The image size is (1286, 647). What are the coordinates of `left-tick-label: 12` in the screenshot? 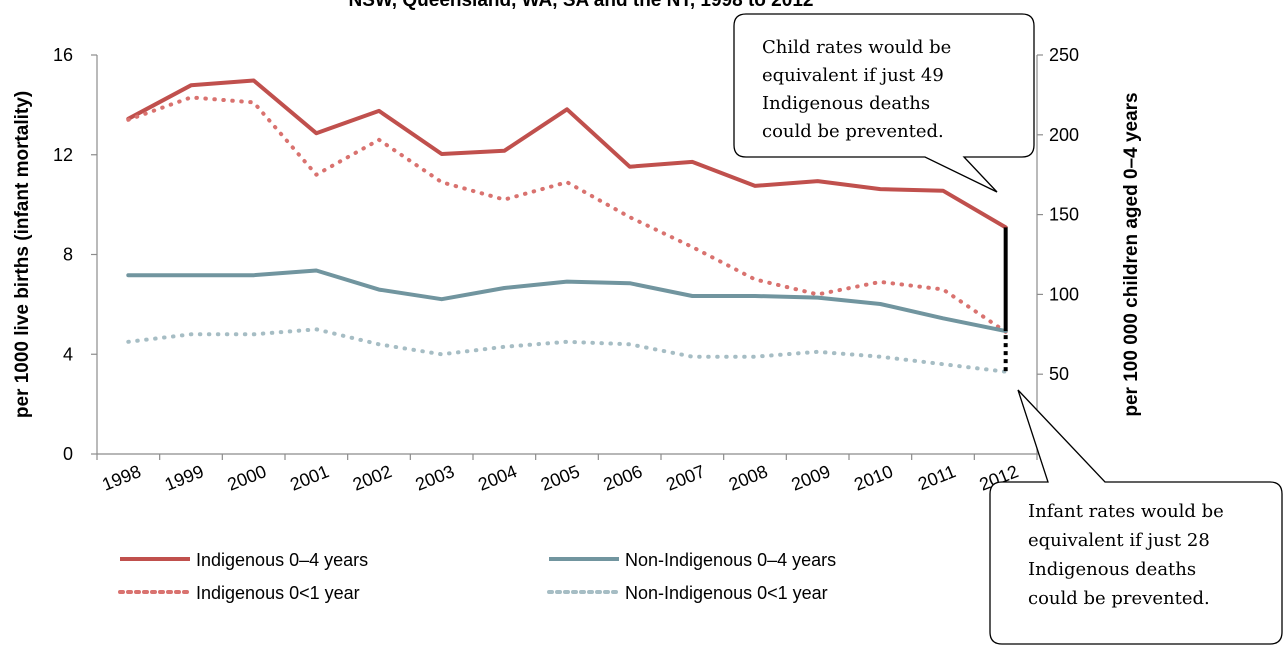 It's located at (63, 155).